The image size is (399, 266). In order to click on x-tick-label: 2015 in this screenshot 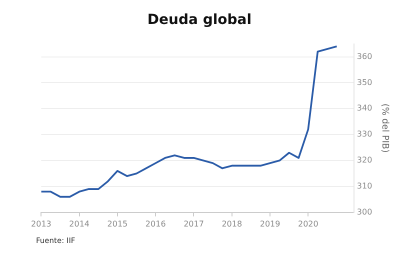, I will do `click(117, 223)`.